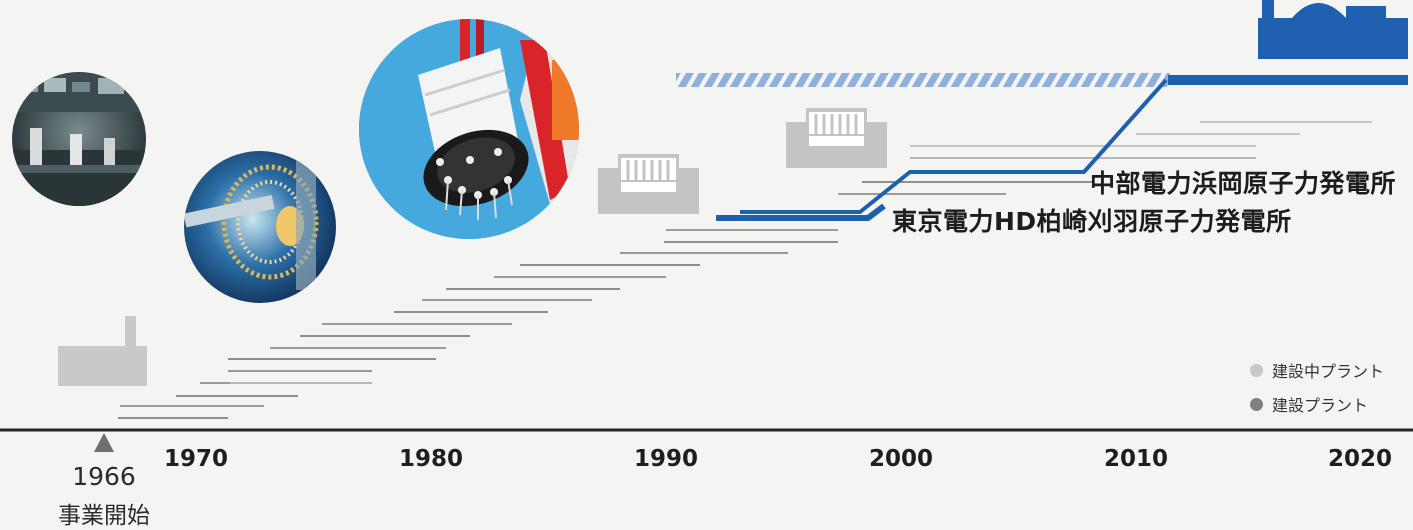 The width and height of the screenshot is (1413, 530). Describe the element at coordinates (1092, 221) in the screenshot. I see `kashiwazaki-plant-label: 東京電力HD柏崎刈羽原子力発電所` at that location.